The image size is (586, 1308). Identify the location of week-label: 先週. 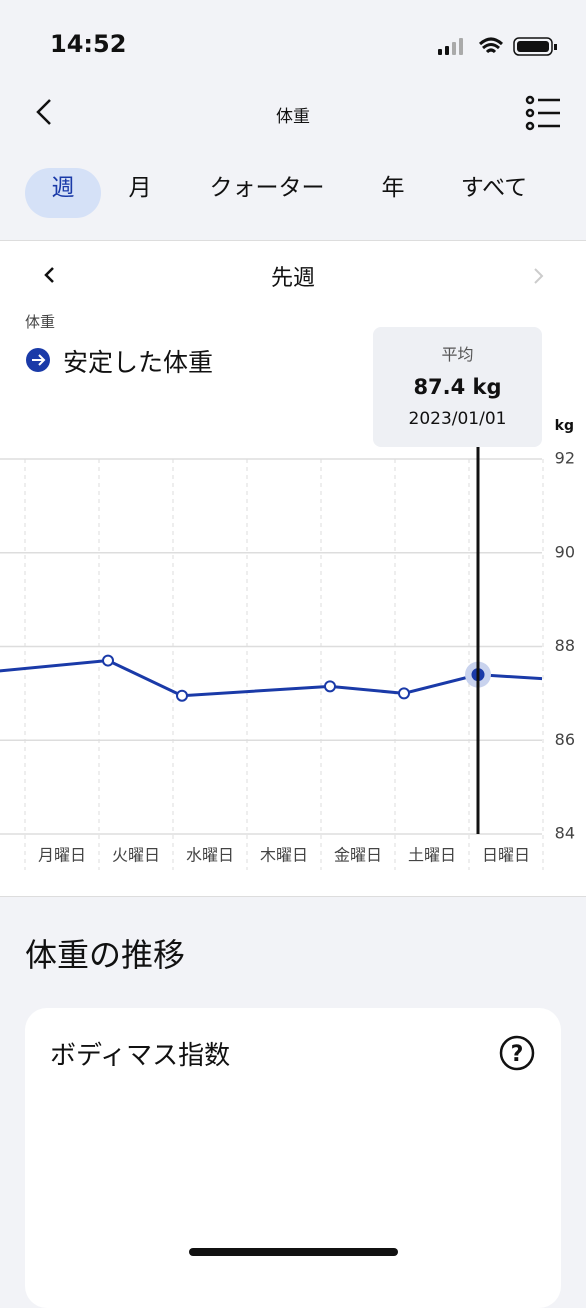
(292, 278).